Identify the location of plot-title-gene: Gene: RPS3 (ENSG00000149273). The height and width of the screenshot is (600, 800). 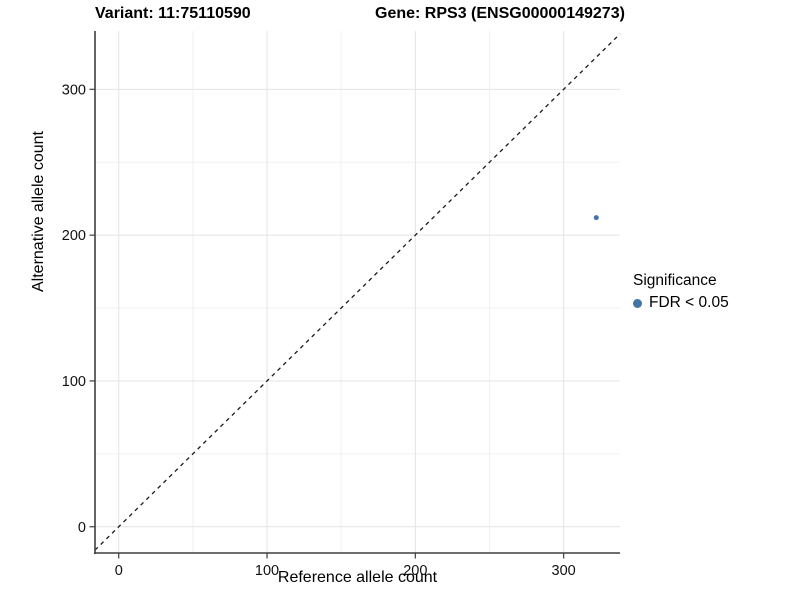
(500, 13).